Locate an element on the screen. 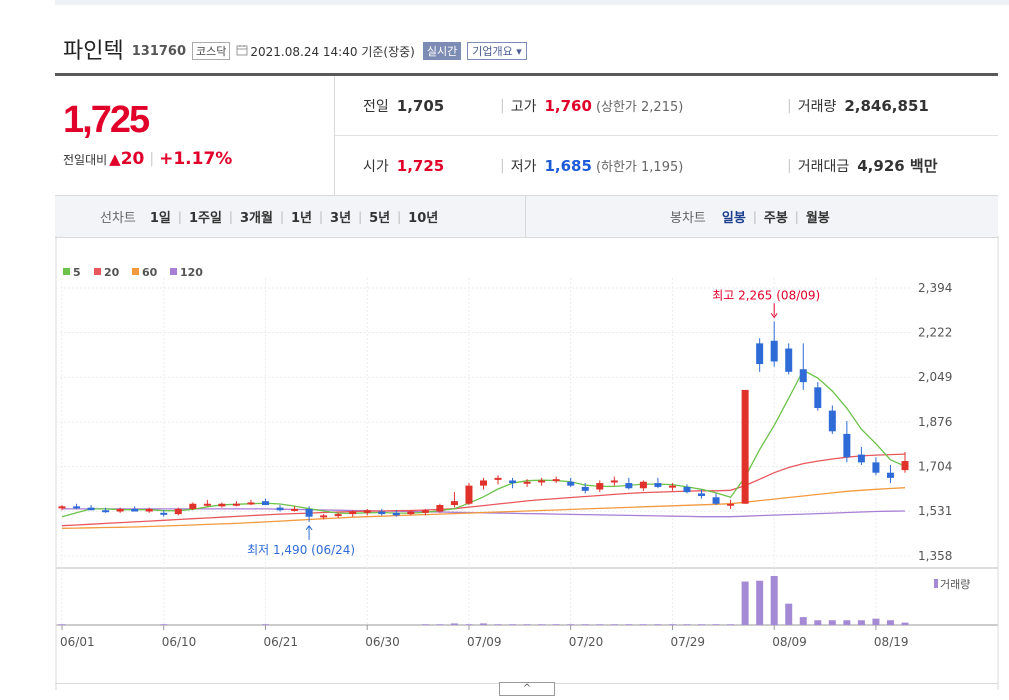 This screenshot has width=1009, height=700. candle-chart-label: 봉차트 is located at coordinates (688, 218).